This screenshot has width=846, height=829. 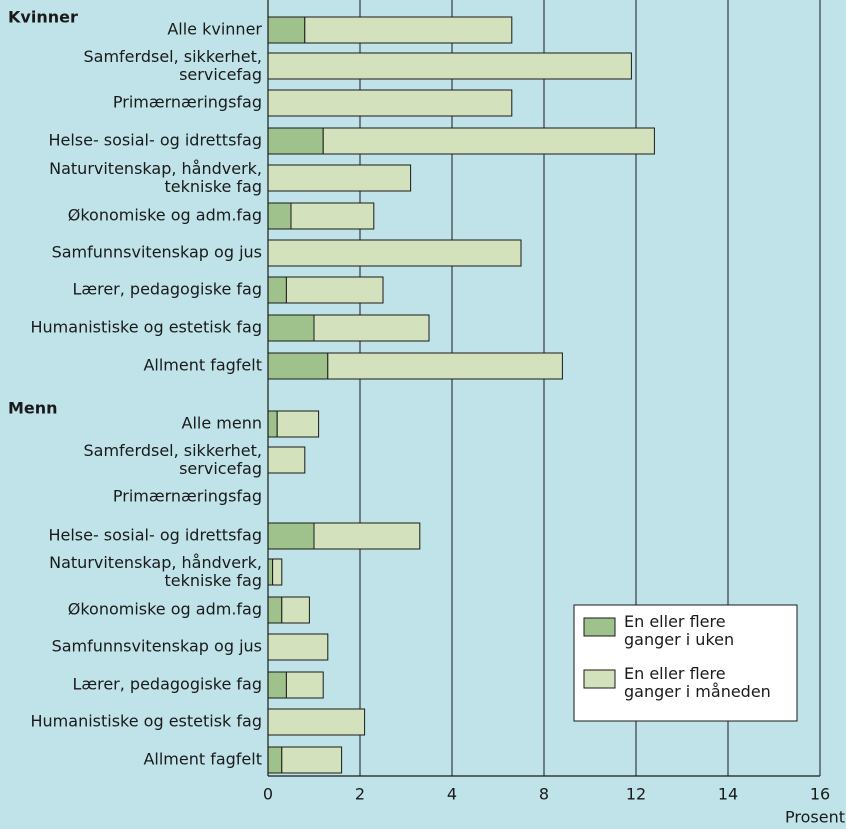 I want to click on x-tick-label: 16, so click(x=820, y=794).